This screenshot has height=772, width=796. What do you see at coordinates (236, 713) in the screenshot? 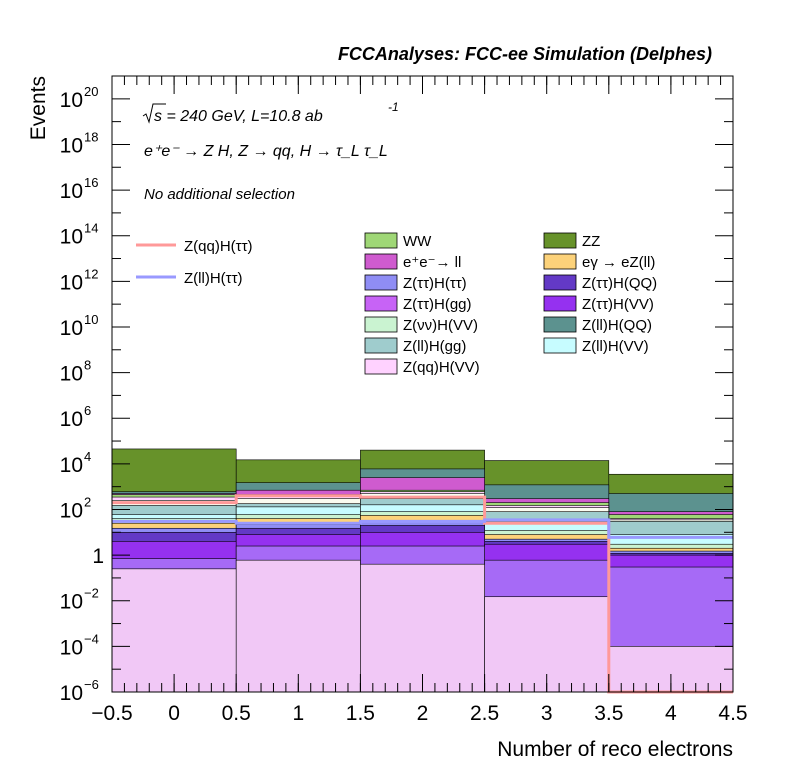
I see `x-tick-label: 0.5` at bounding box center [236, 713].